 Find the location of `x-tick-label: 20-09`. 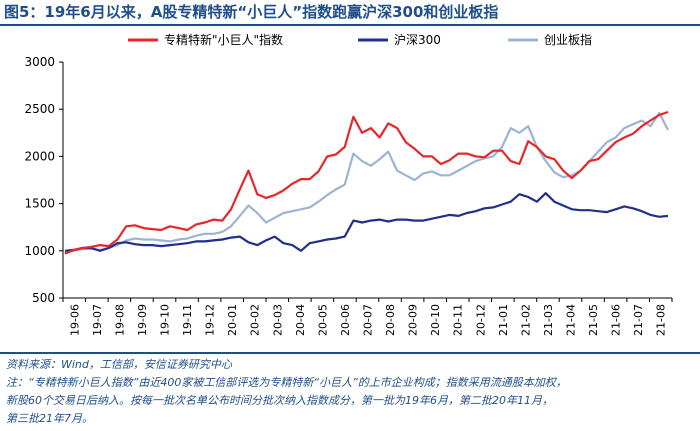

x-tick-label: 20-09 is located at coordinates (413, 320).